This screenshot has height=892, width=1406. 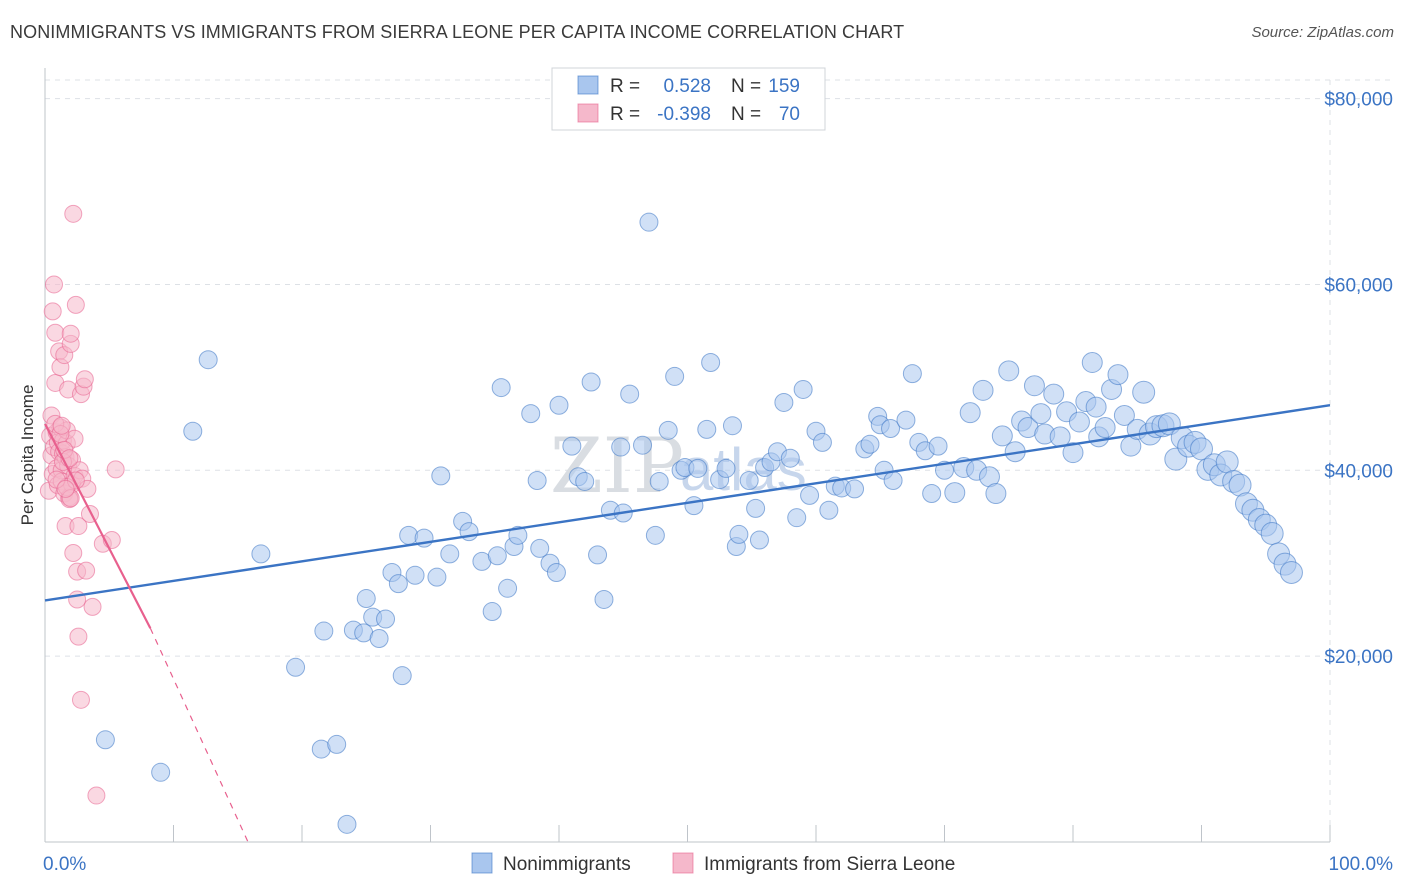 I want to click on bottom-legend-sierra-leone: Immigrants from Sierra Leone, so click(x=829, y=864).